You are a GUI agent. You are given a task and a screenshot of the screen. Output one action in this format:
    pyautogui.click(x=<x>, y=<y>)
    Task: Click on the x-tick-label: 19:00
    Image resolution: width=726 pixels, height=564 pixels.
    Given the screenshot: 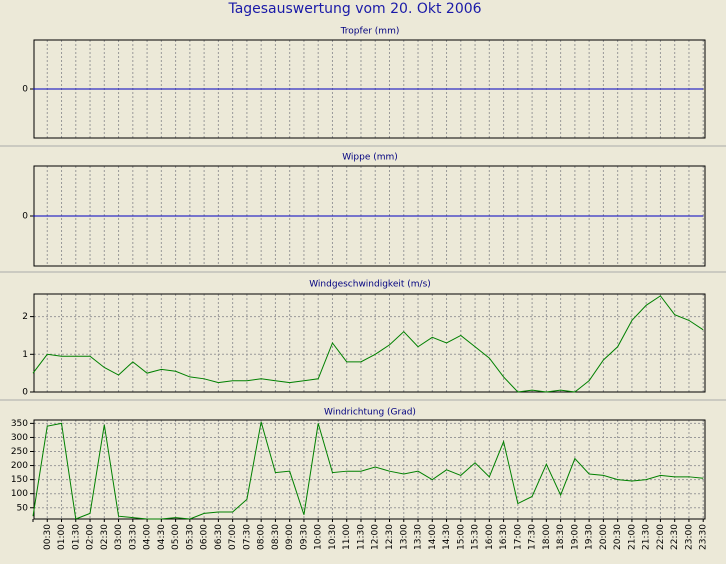 What is the action you would take?
    pyautogui.click(x=575, y=537)
    